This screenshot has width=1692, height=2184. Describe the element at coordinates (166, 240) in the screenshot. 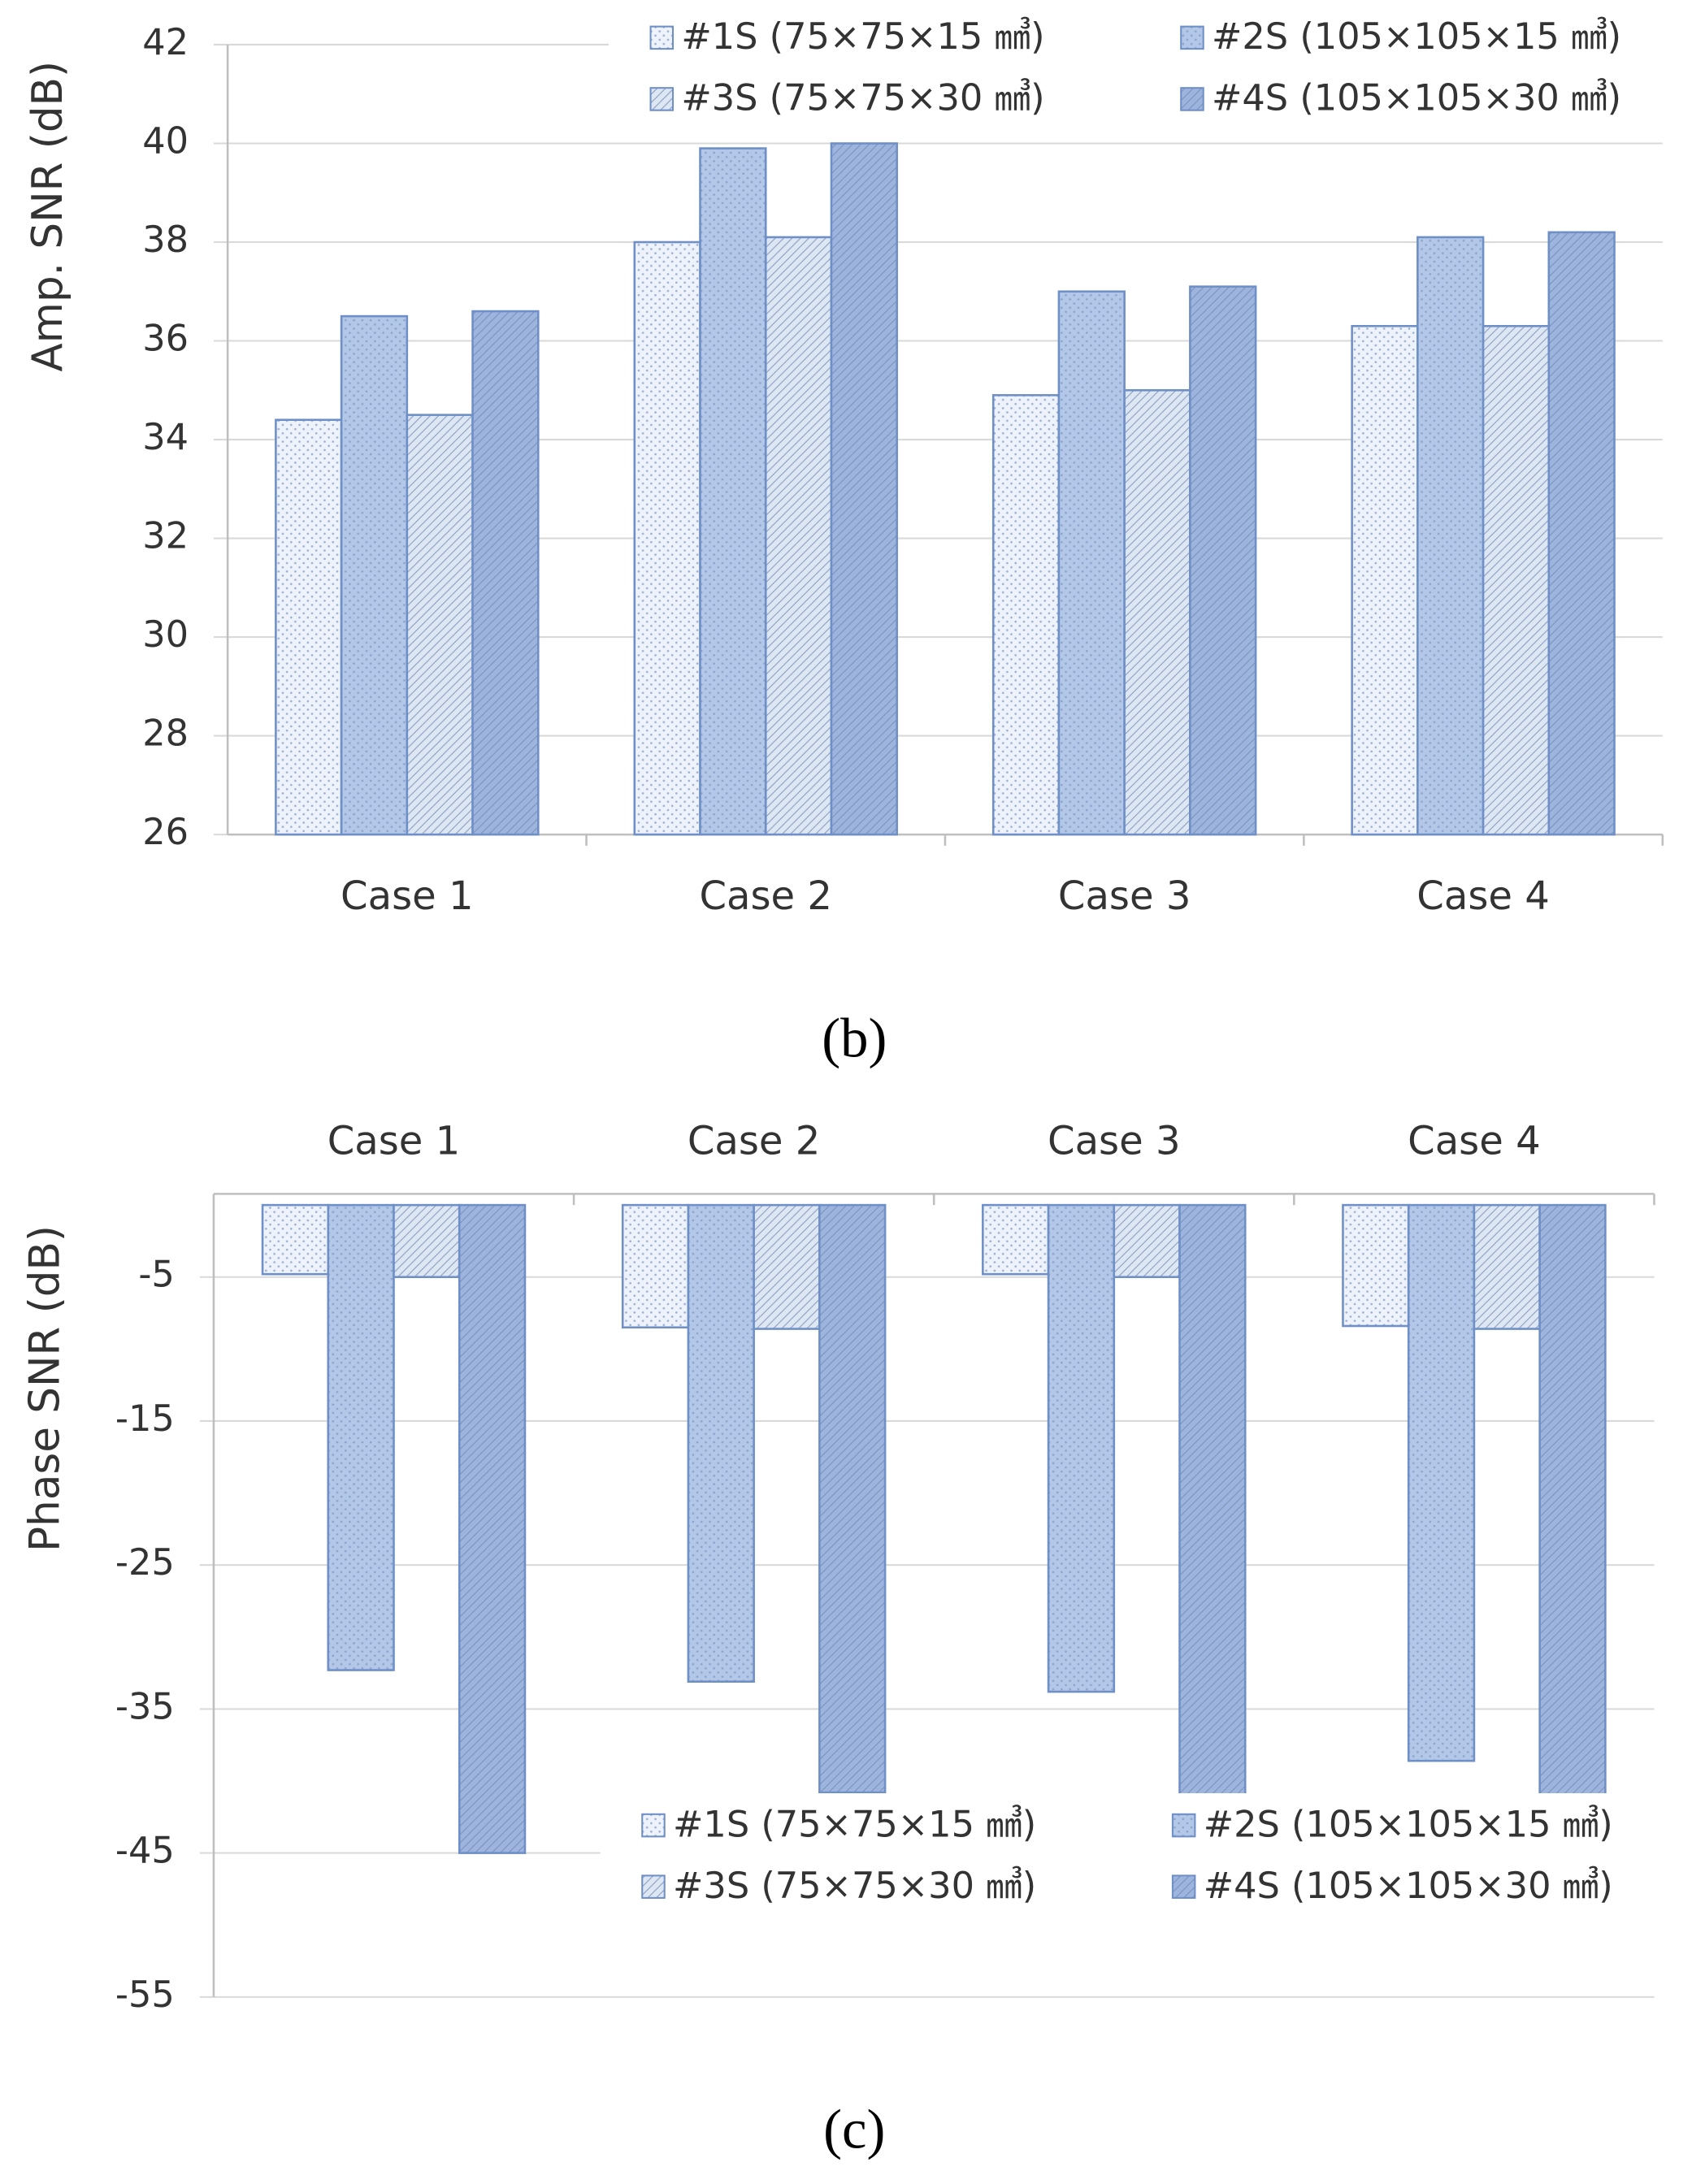

I see `y-tick-label: 38` at that location.